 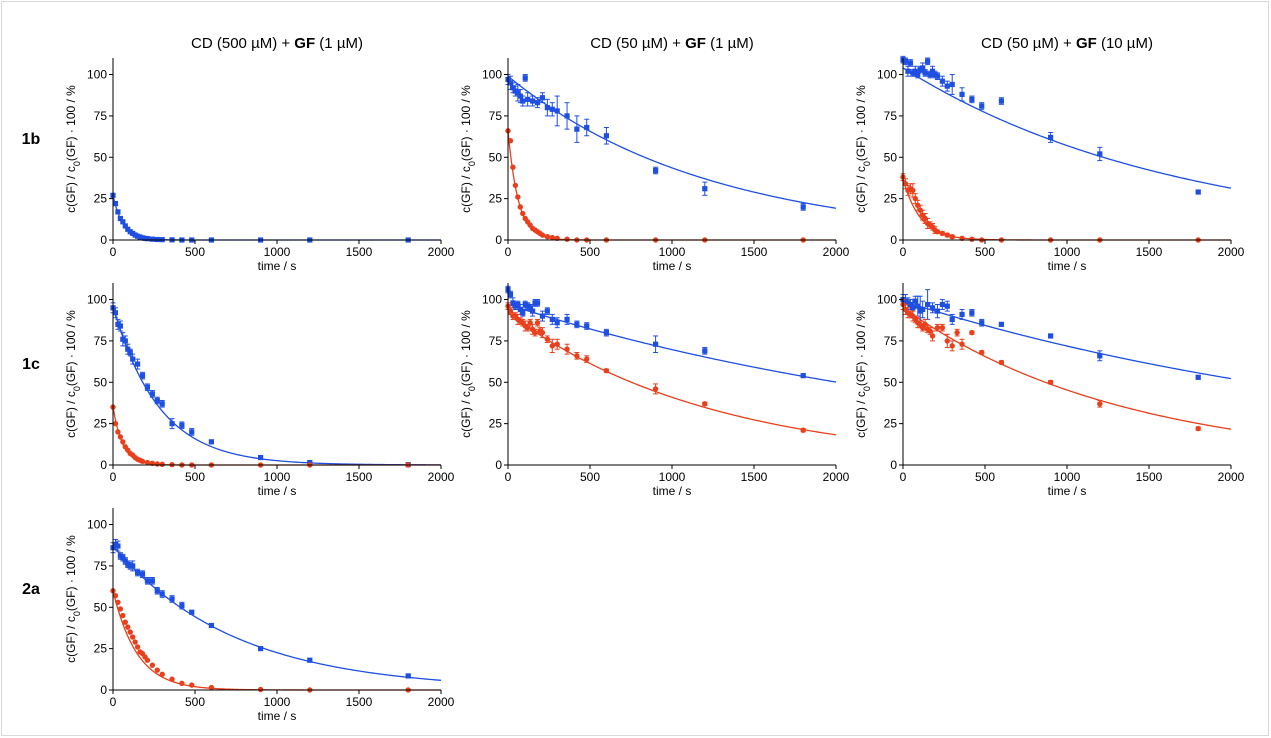 What do you see at coordinates (103, 240) in the screenshot?
I see `y-tick-label: 0` at bounding box center [103, 240].